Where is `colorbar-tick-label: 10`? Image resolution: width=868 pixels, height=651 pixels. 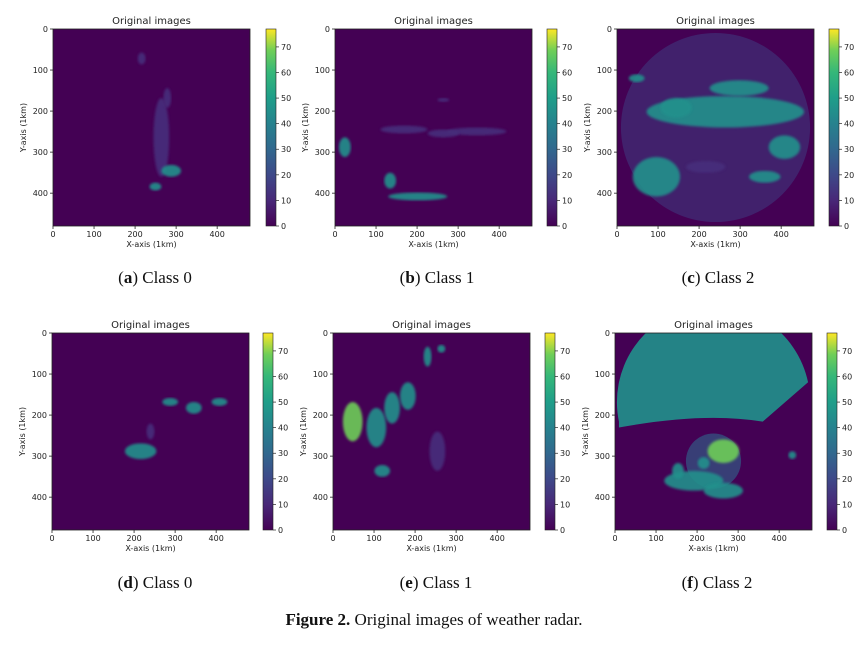 colorbar-tick-label: 10 is located at coordinates (847, 504).